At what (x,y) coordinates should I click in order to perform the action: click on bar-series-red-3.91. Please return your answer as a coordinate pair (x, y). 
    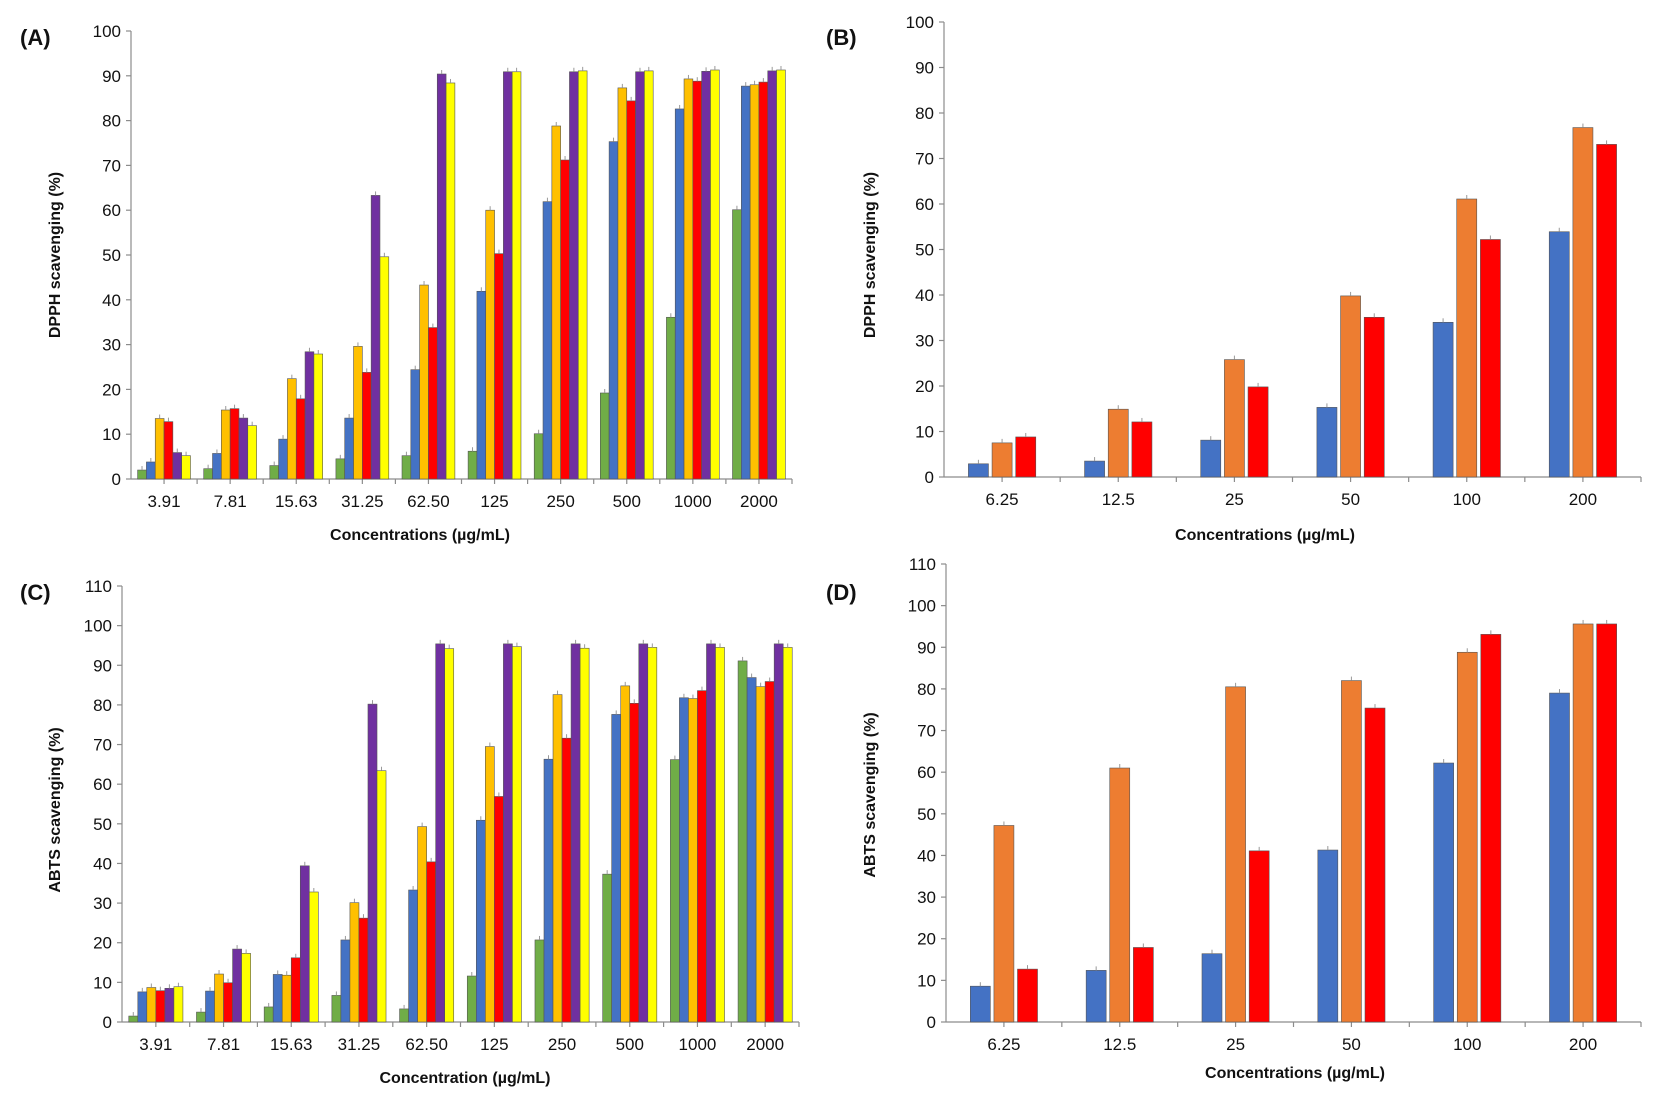
    Looking at the image, I should click on (168, 450).